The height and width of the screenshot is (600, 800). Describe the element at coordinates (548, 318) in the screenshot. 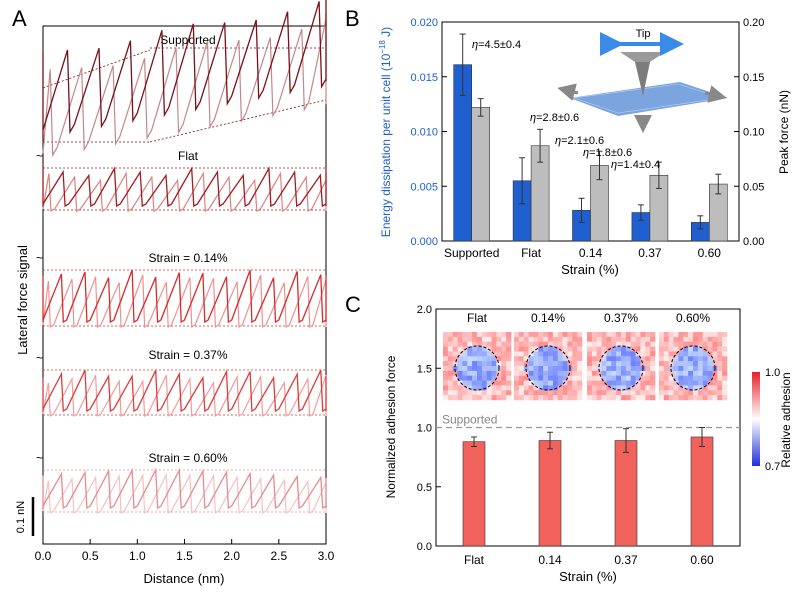

I see `map-title-1: 0.14%` at that location.